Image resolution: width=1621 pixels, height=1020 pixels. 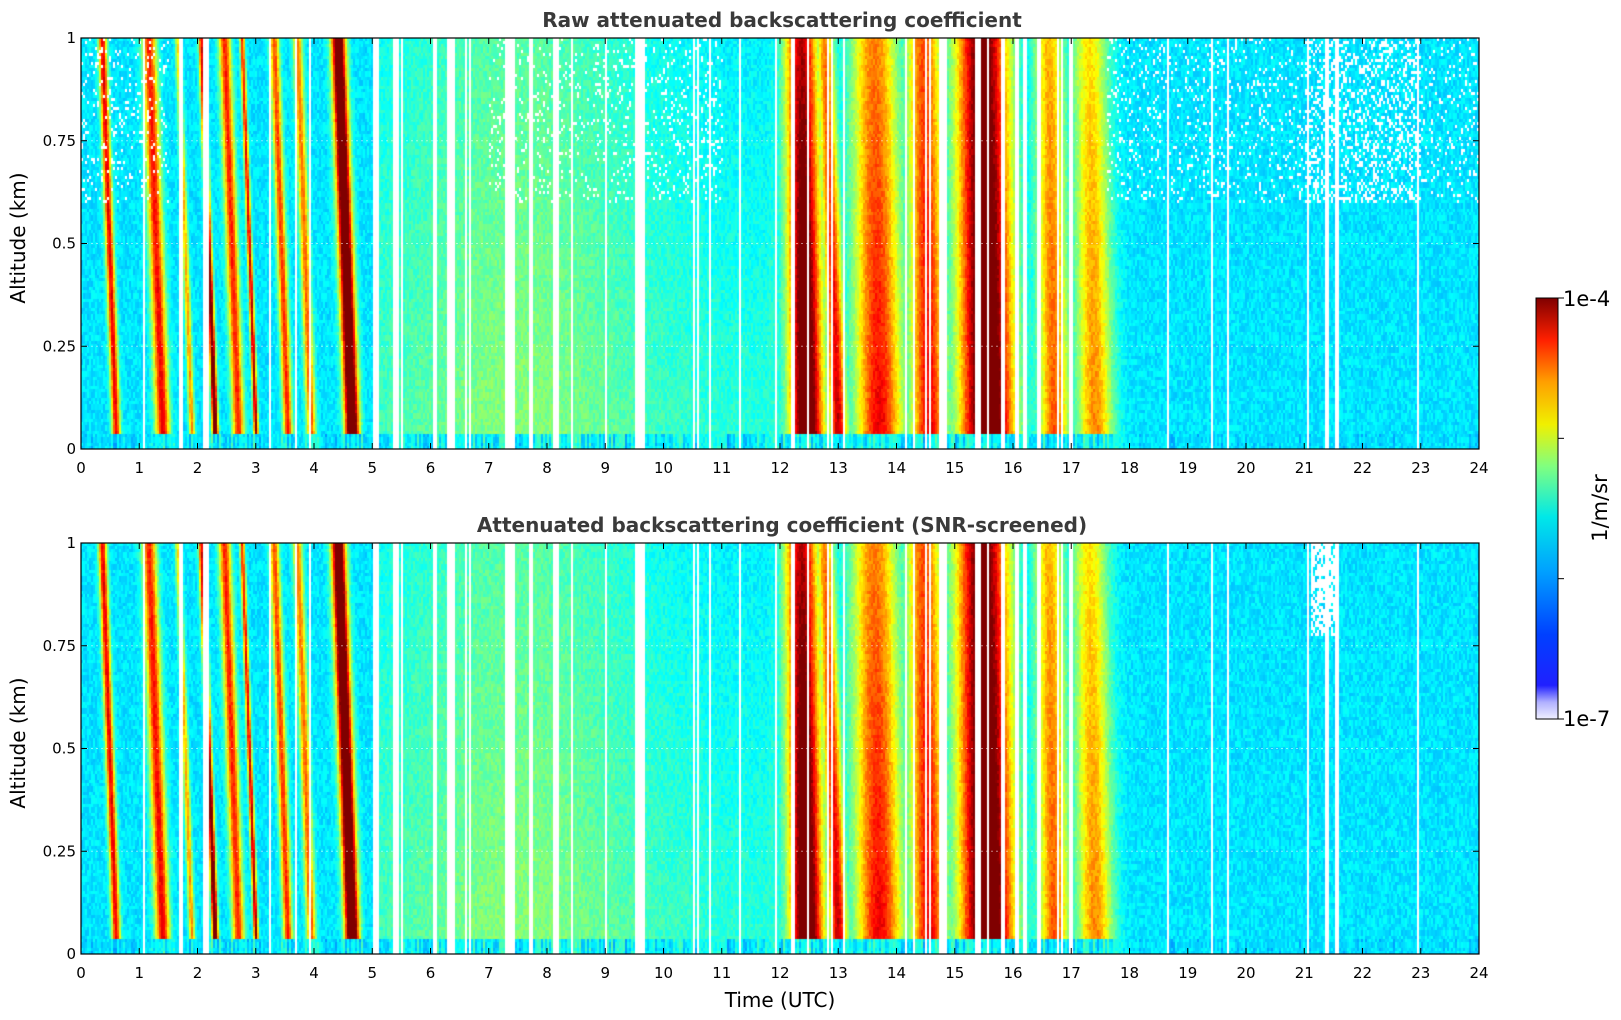 What do you see at coordinates (1586, 719) in the screenshot?
I see `colorbar-min-label: 1e-7` at bounding box center [1586, 719].